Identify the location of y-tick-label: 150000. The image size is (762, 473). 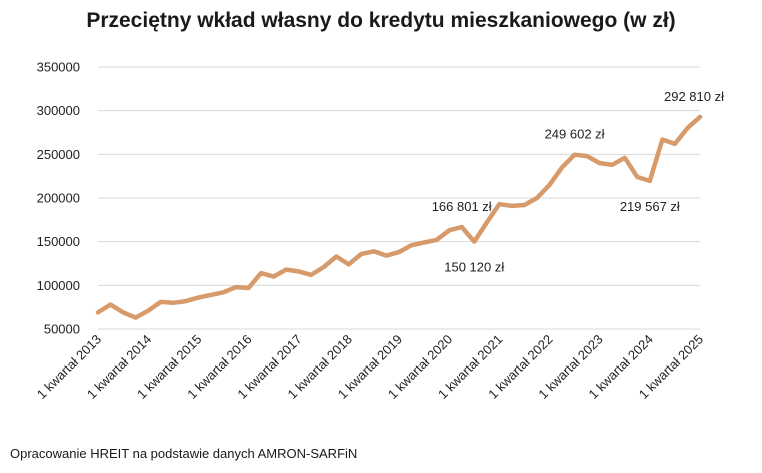
(58, 241).